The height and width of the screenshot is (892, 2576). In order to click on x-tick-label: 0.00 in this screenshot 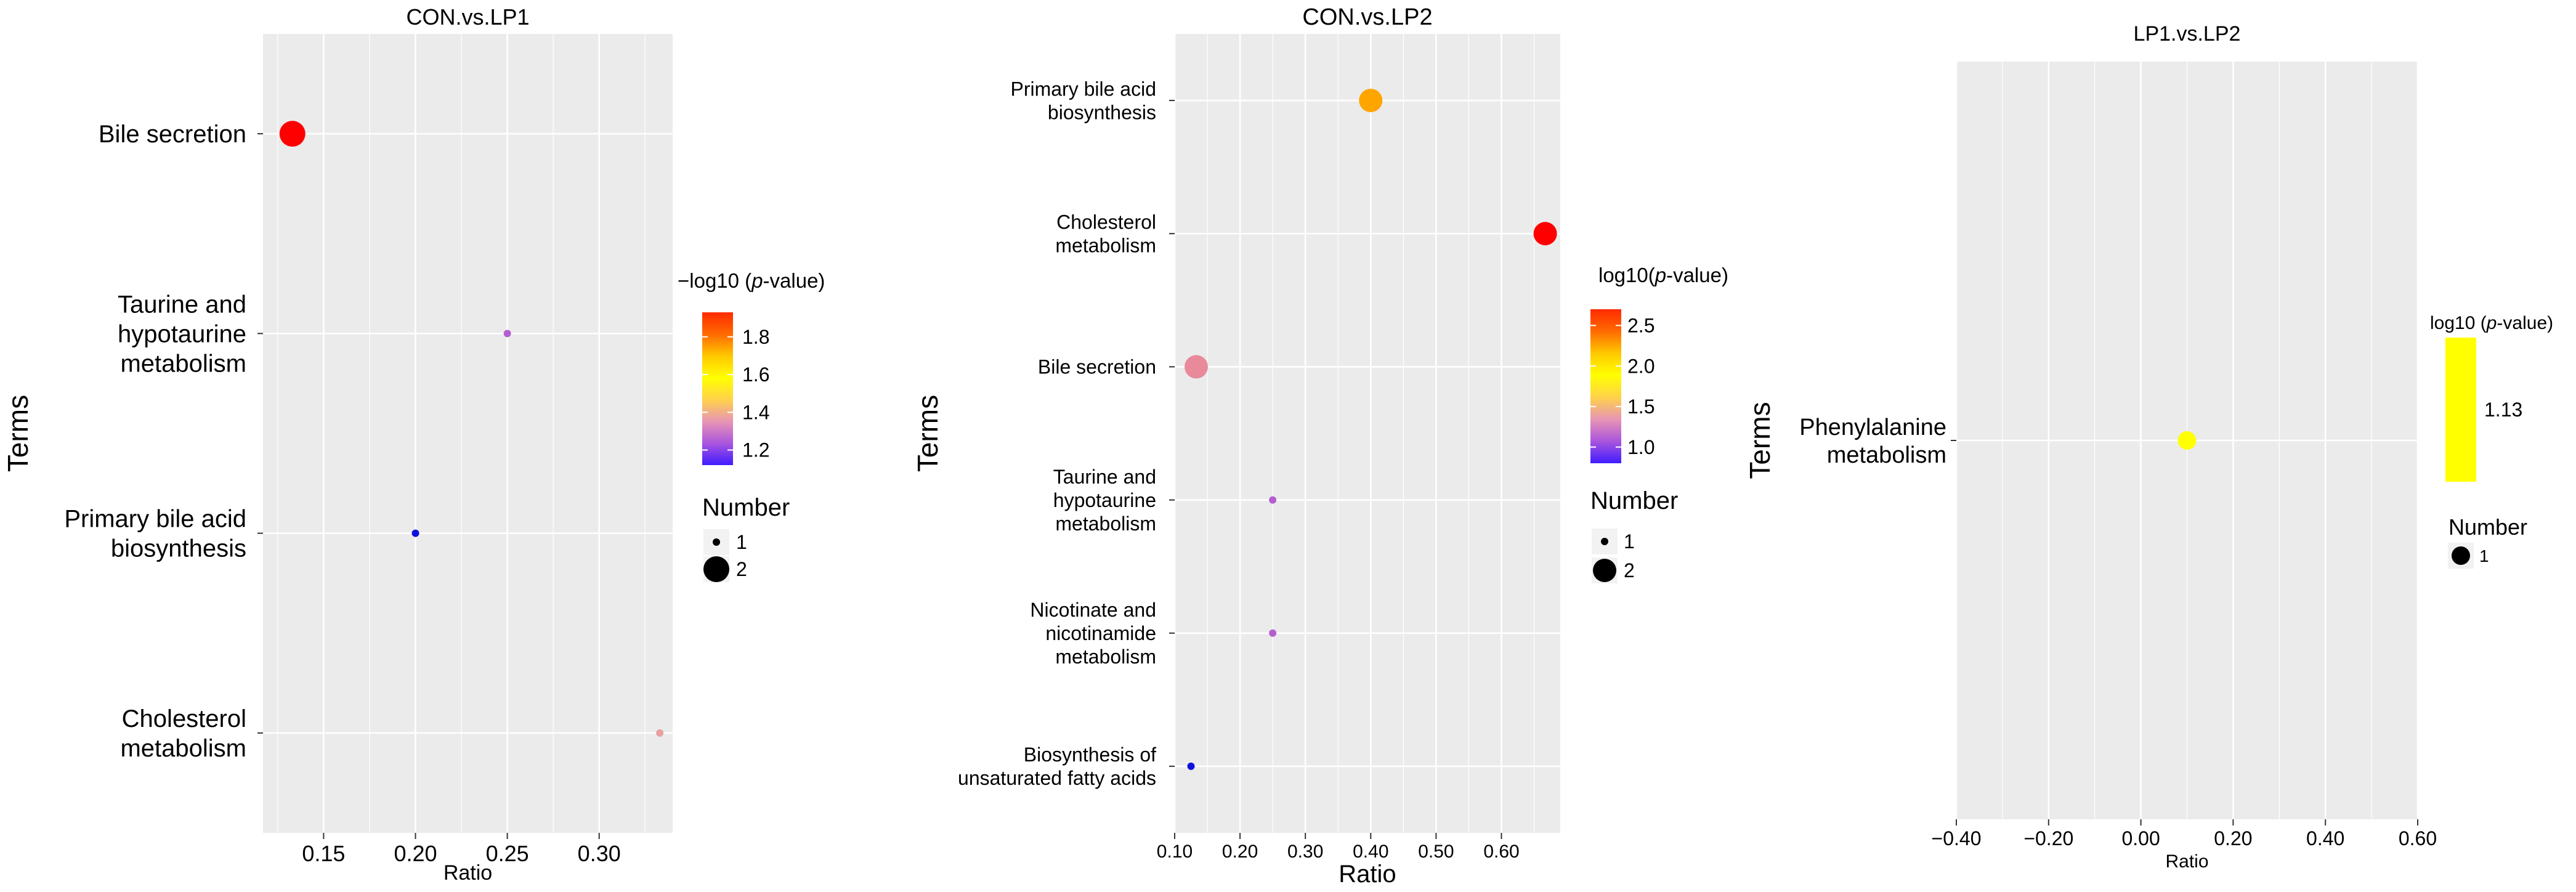, I will do `click(2140, 838)`.